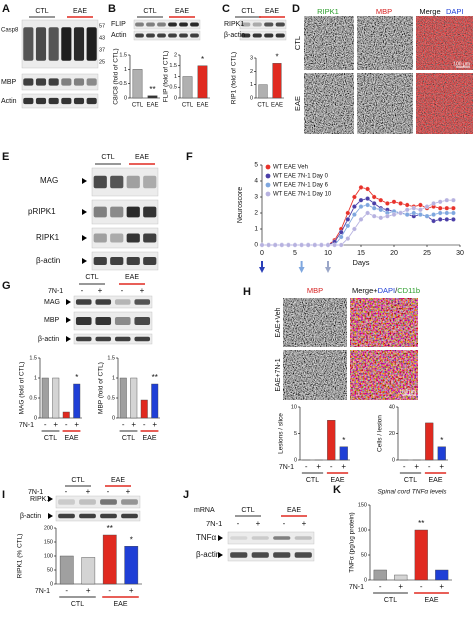 The image size is (474, 617). What do you see at coordinates (290, 168) in the screenshot?
I see `legend-label: WT EAE Veh` at bounding box center [290, 168].